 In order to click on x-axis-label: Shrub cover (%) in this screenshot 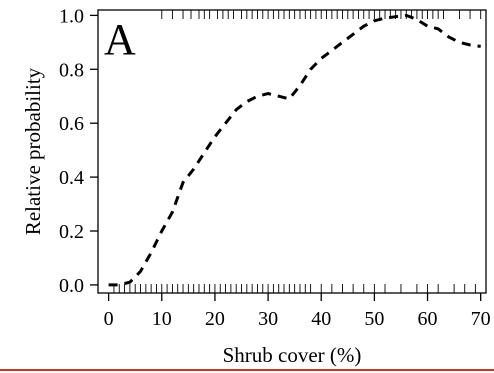, I will do `click(292, 355)`.